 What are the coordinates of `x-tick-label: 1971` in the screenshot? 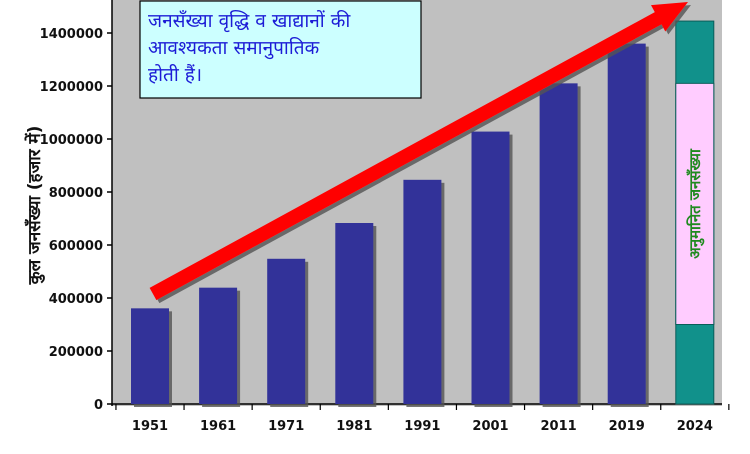 It's located at (286, 426).